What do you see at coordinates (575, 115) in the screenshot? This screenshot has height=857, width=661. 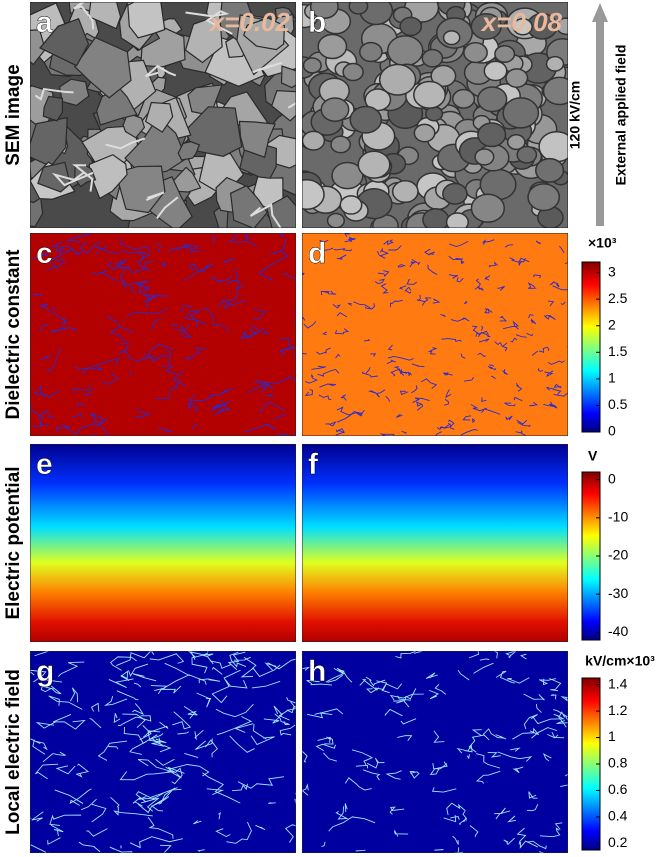 I see `arrow-magnitude: 120 kV/cm` at bounding box center [575, 115].